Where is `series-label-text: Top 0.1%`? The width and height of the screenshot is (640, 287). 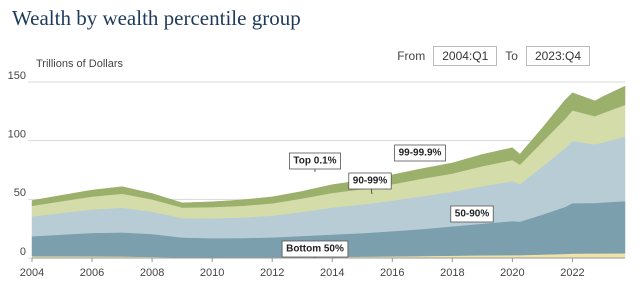
series-label-text: Top 0.1% is located at coordinates (314, 161).